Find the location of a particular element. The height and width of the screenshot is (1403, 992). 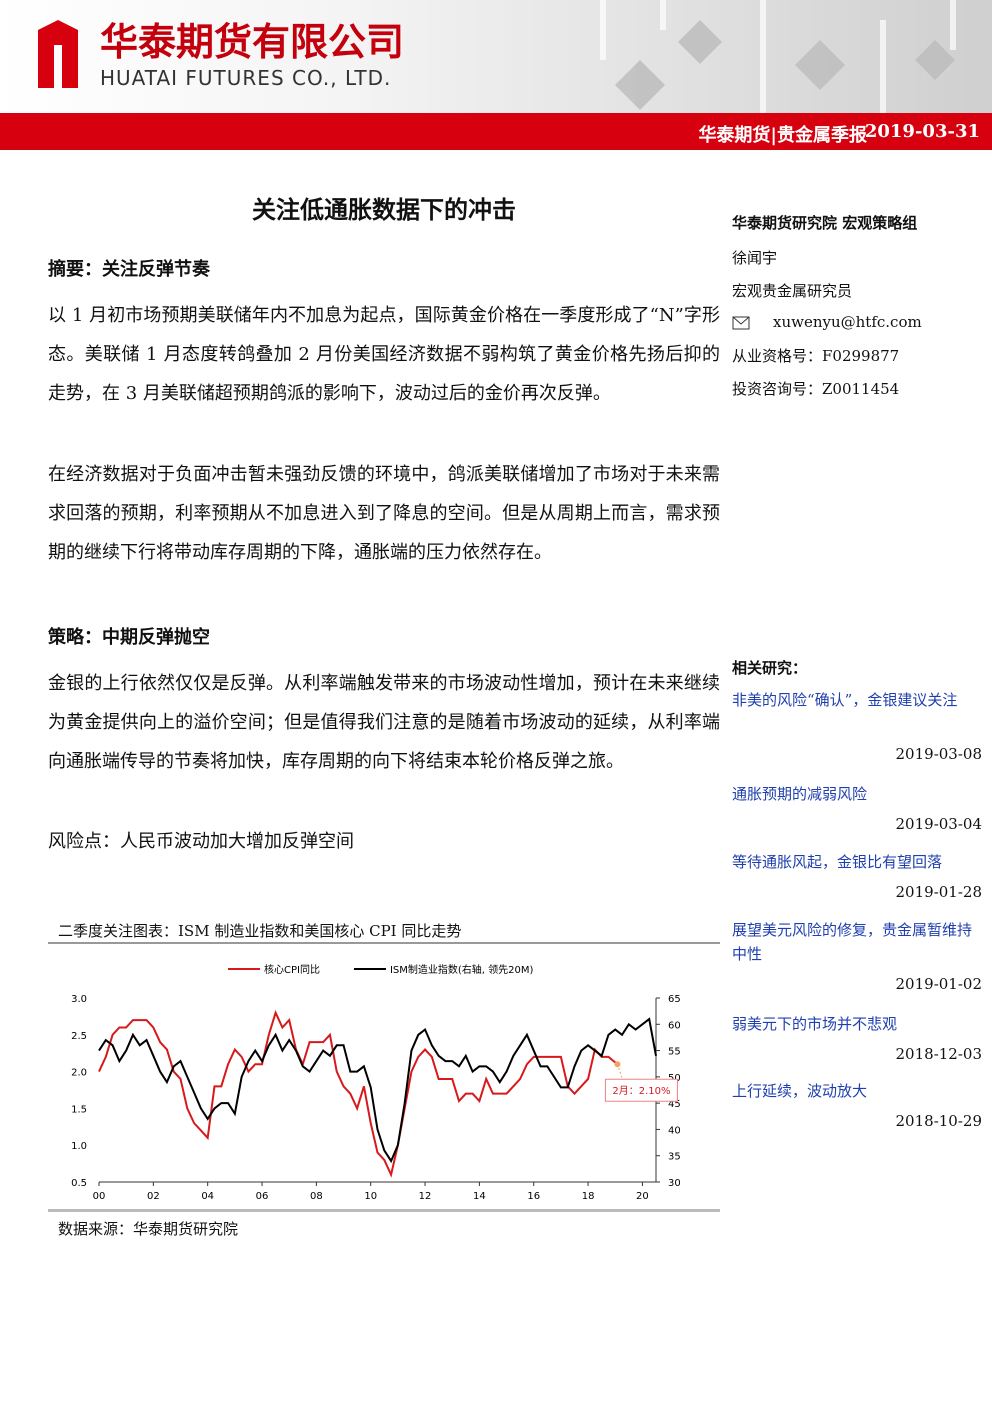

y2-tick-label: 45 is located at coordinates (674, 1104).